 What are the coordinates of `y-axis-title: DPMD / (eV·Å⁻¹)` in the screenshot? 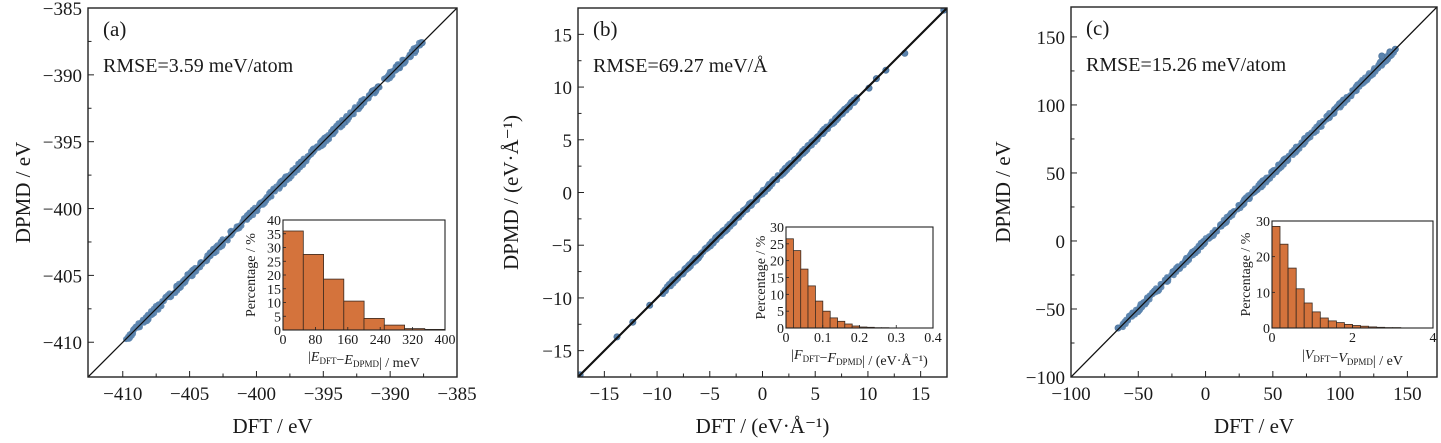 It's located at (511, 192).